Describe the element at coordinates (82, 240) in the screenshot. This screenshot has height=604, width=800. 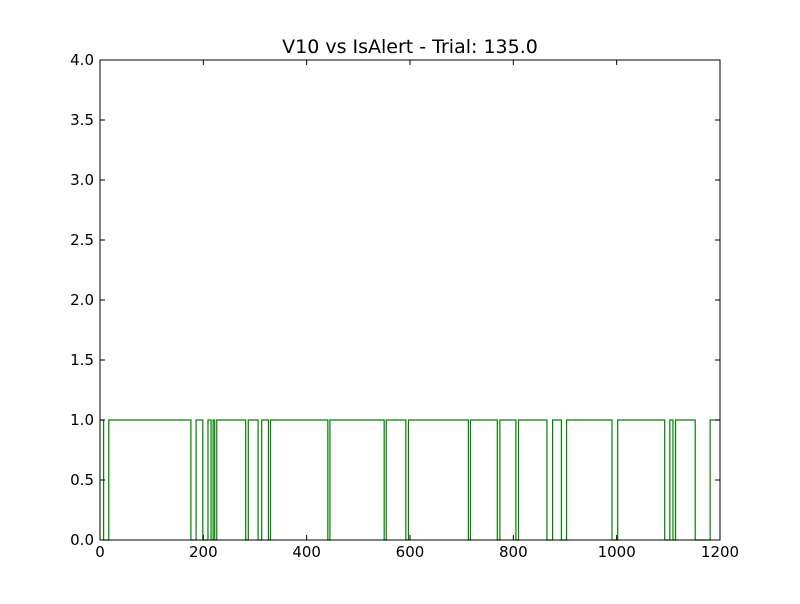
I see `y-tick-label: 2.5` at that location.